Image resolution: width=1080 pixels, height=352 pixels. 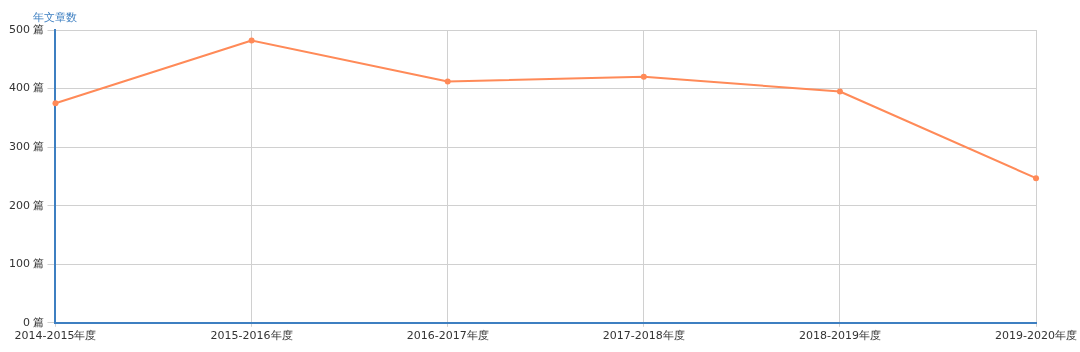 What do you see at coordinates (55, 18) in the screenshot?
I see `y-axis-title: 年文章数` at bounding box center [55, 18].